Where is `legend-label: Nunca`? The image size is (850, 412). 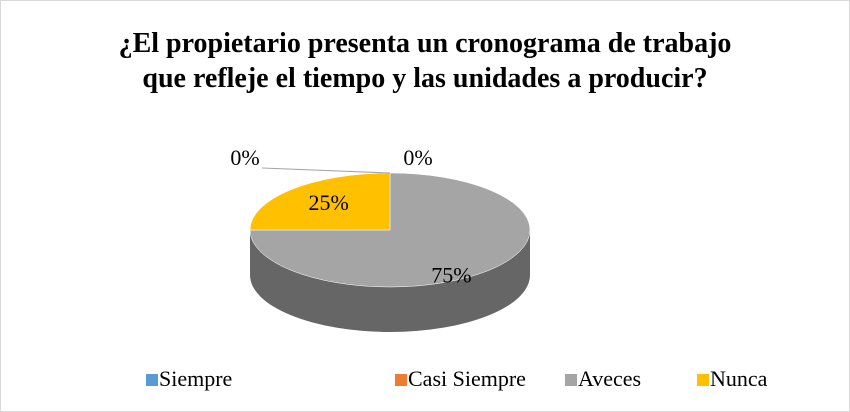
legend-label: Nunca is located at coordinates (739, 378).